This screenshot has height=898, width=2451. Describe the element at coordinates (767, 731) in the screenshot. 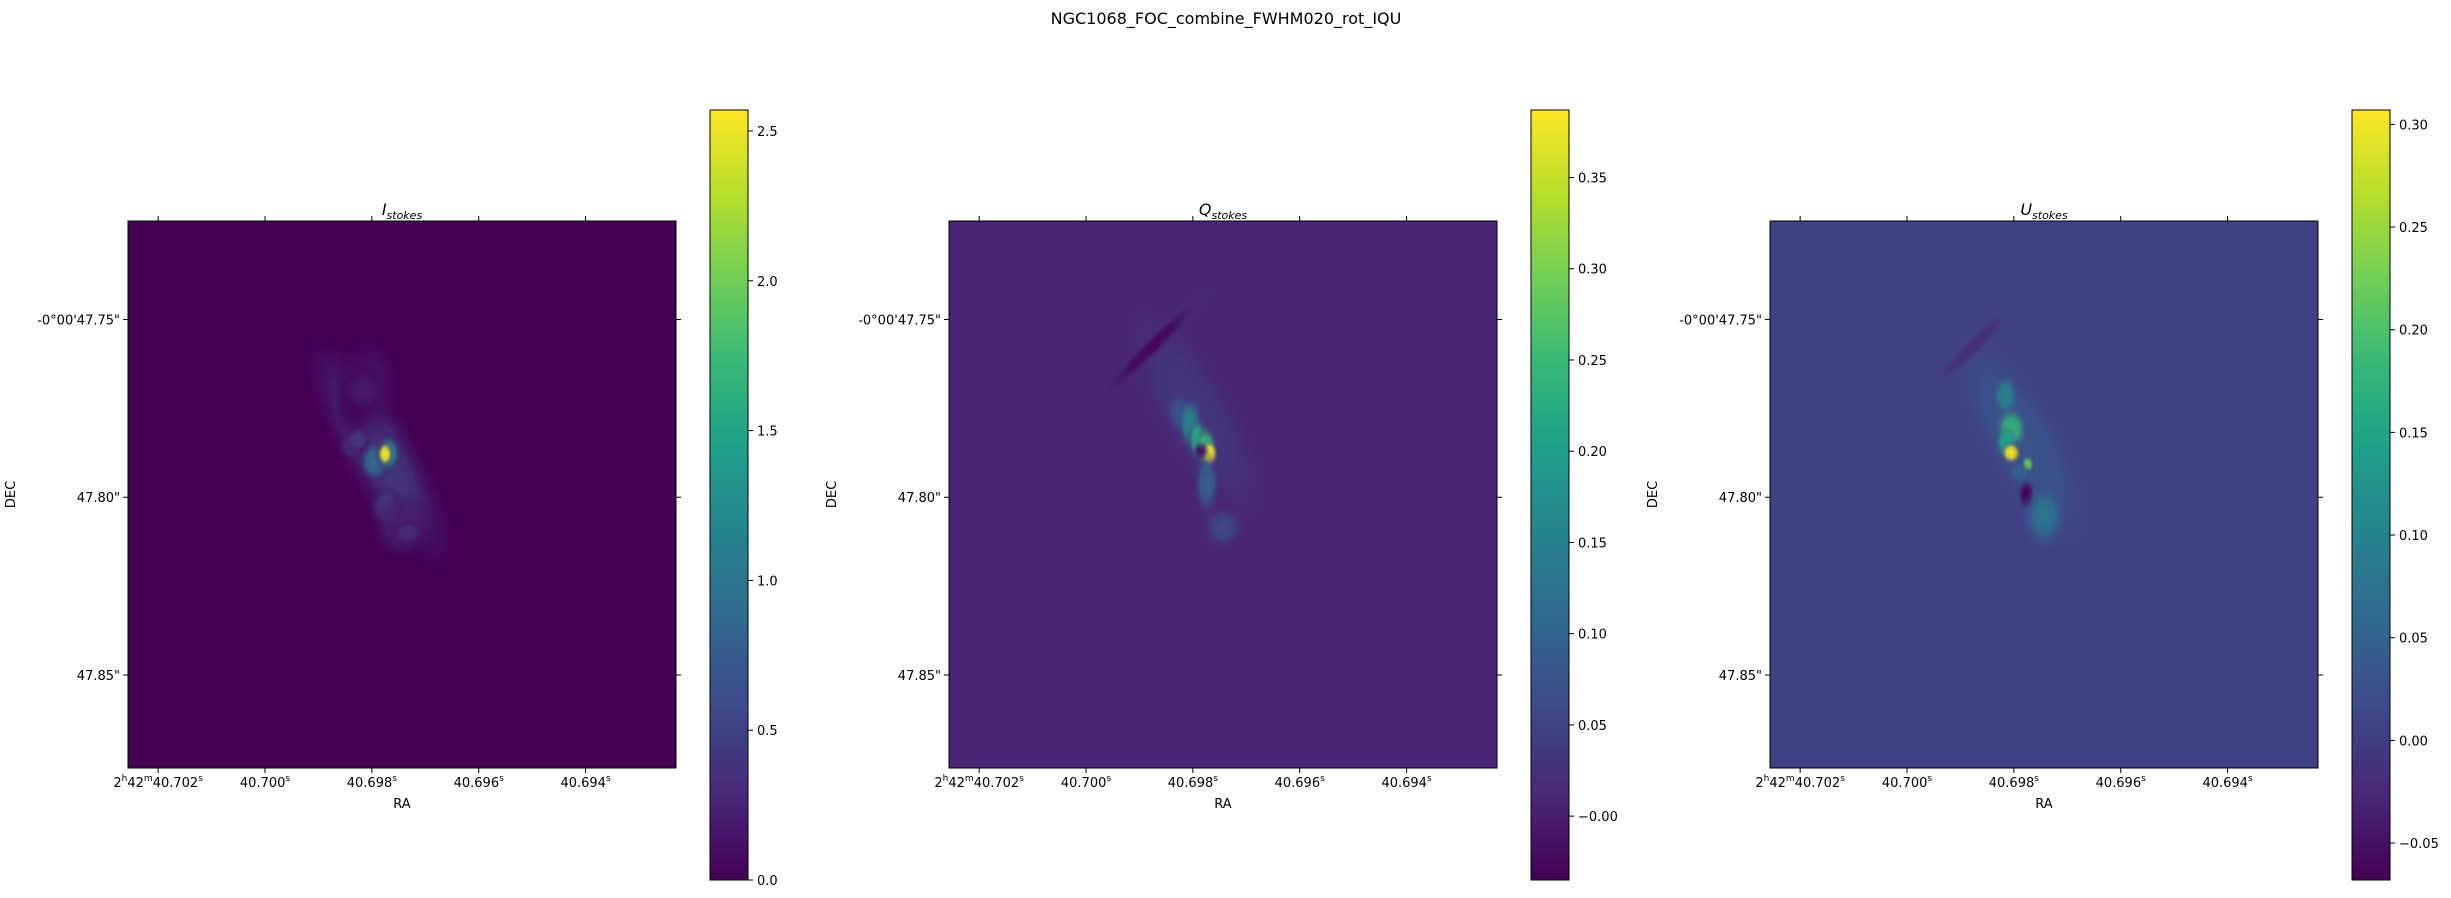

I see `colorbar-tick-label: 0.5` at that location.